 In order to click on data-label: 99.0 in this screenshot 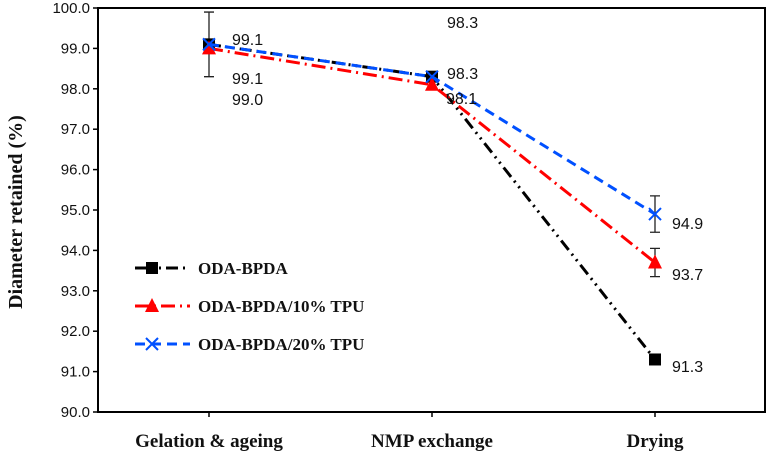, I will do `click(247, 100)`.